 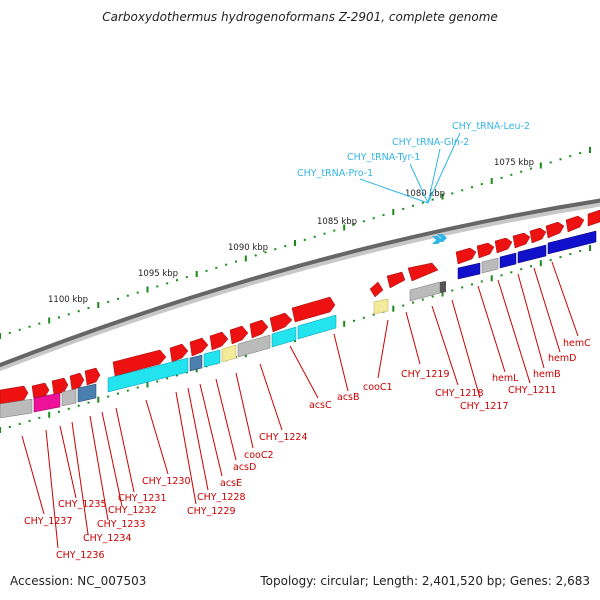 What do you see at coordinates (491, 126) in the screenshot?
I see `trna-label-leu-2: CHY_tRNA-Leu-2` at bounding box center [491, 126].